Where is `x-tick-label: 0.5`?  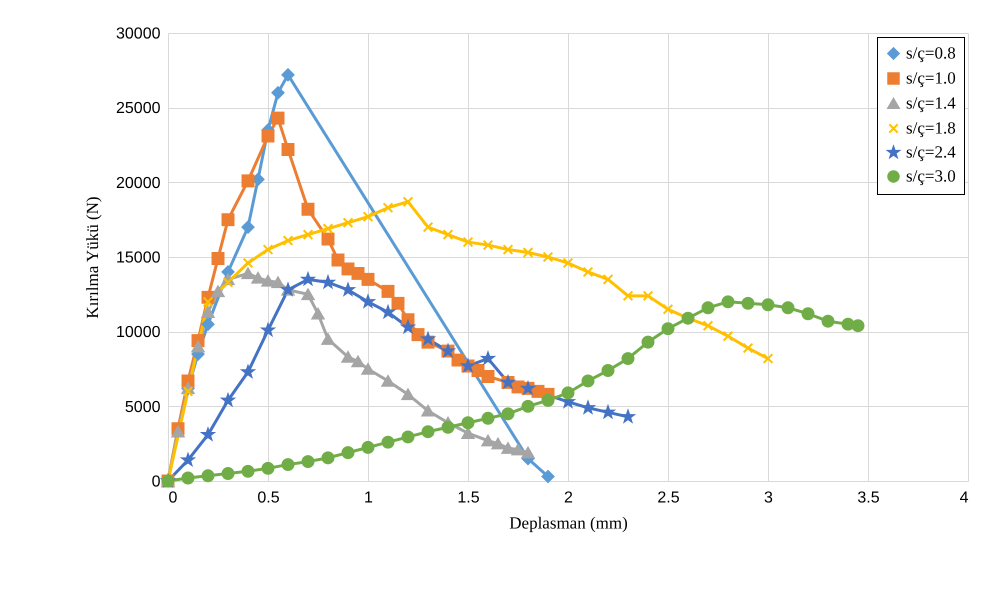
x-tick-label: 0.5 is located at coordinates (268, 498).